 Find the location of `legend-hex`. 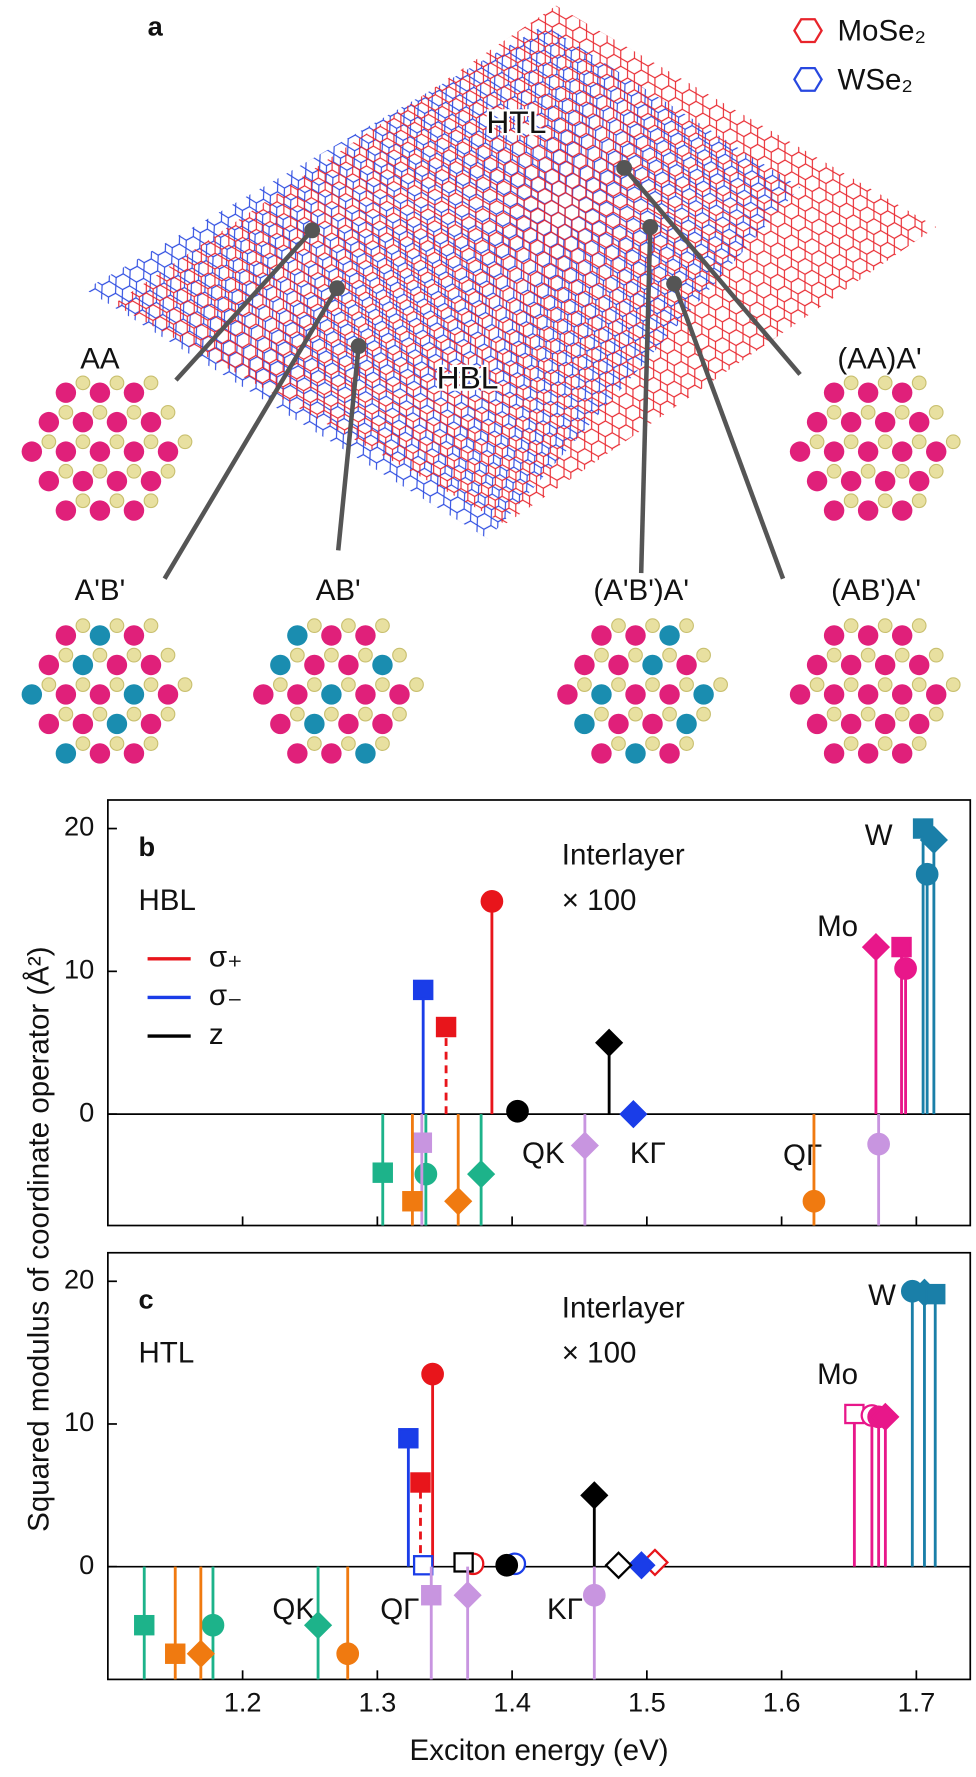

legend-hex is located at coordinates (808, 31).